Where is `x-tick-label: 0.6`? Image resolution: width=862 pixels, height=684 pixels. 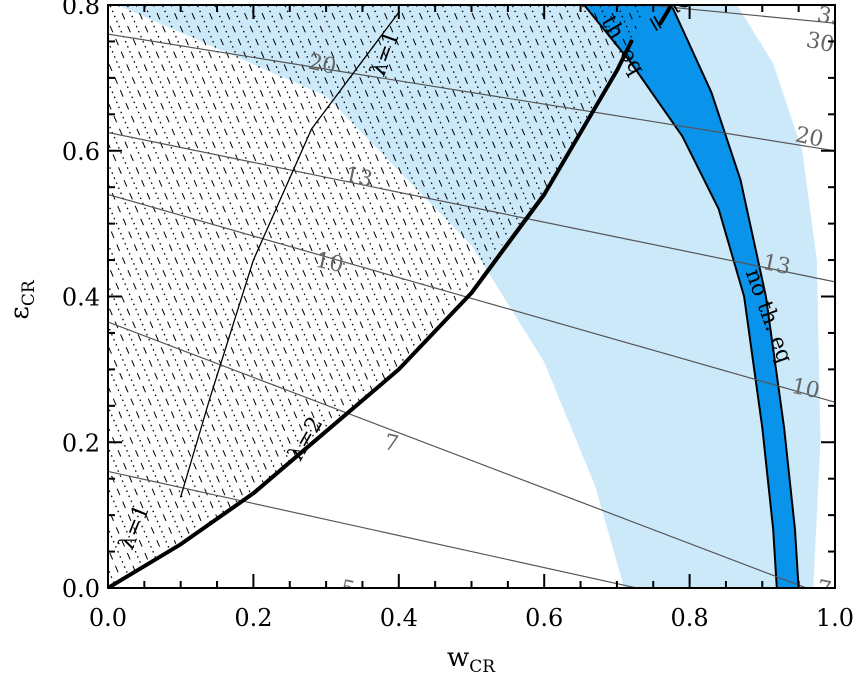
x-tick-label: 0.6 is located at coordinates (544, 618).